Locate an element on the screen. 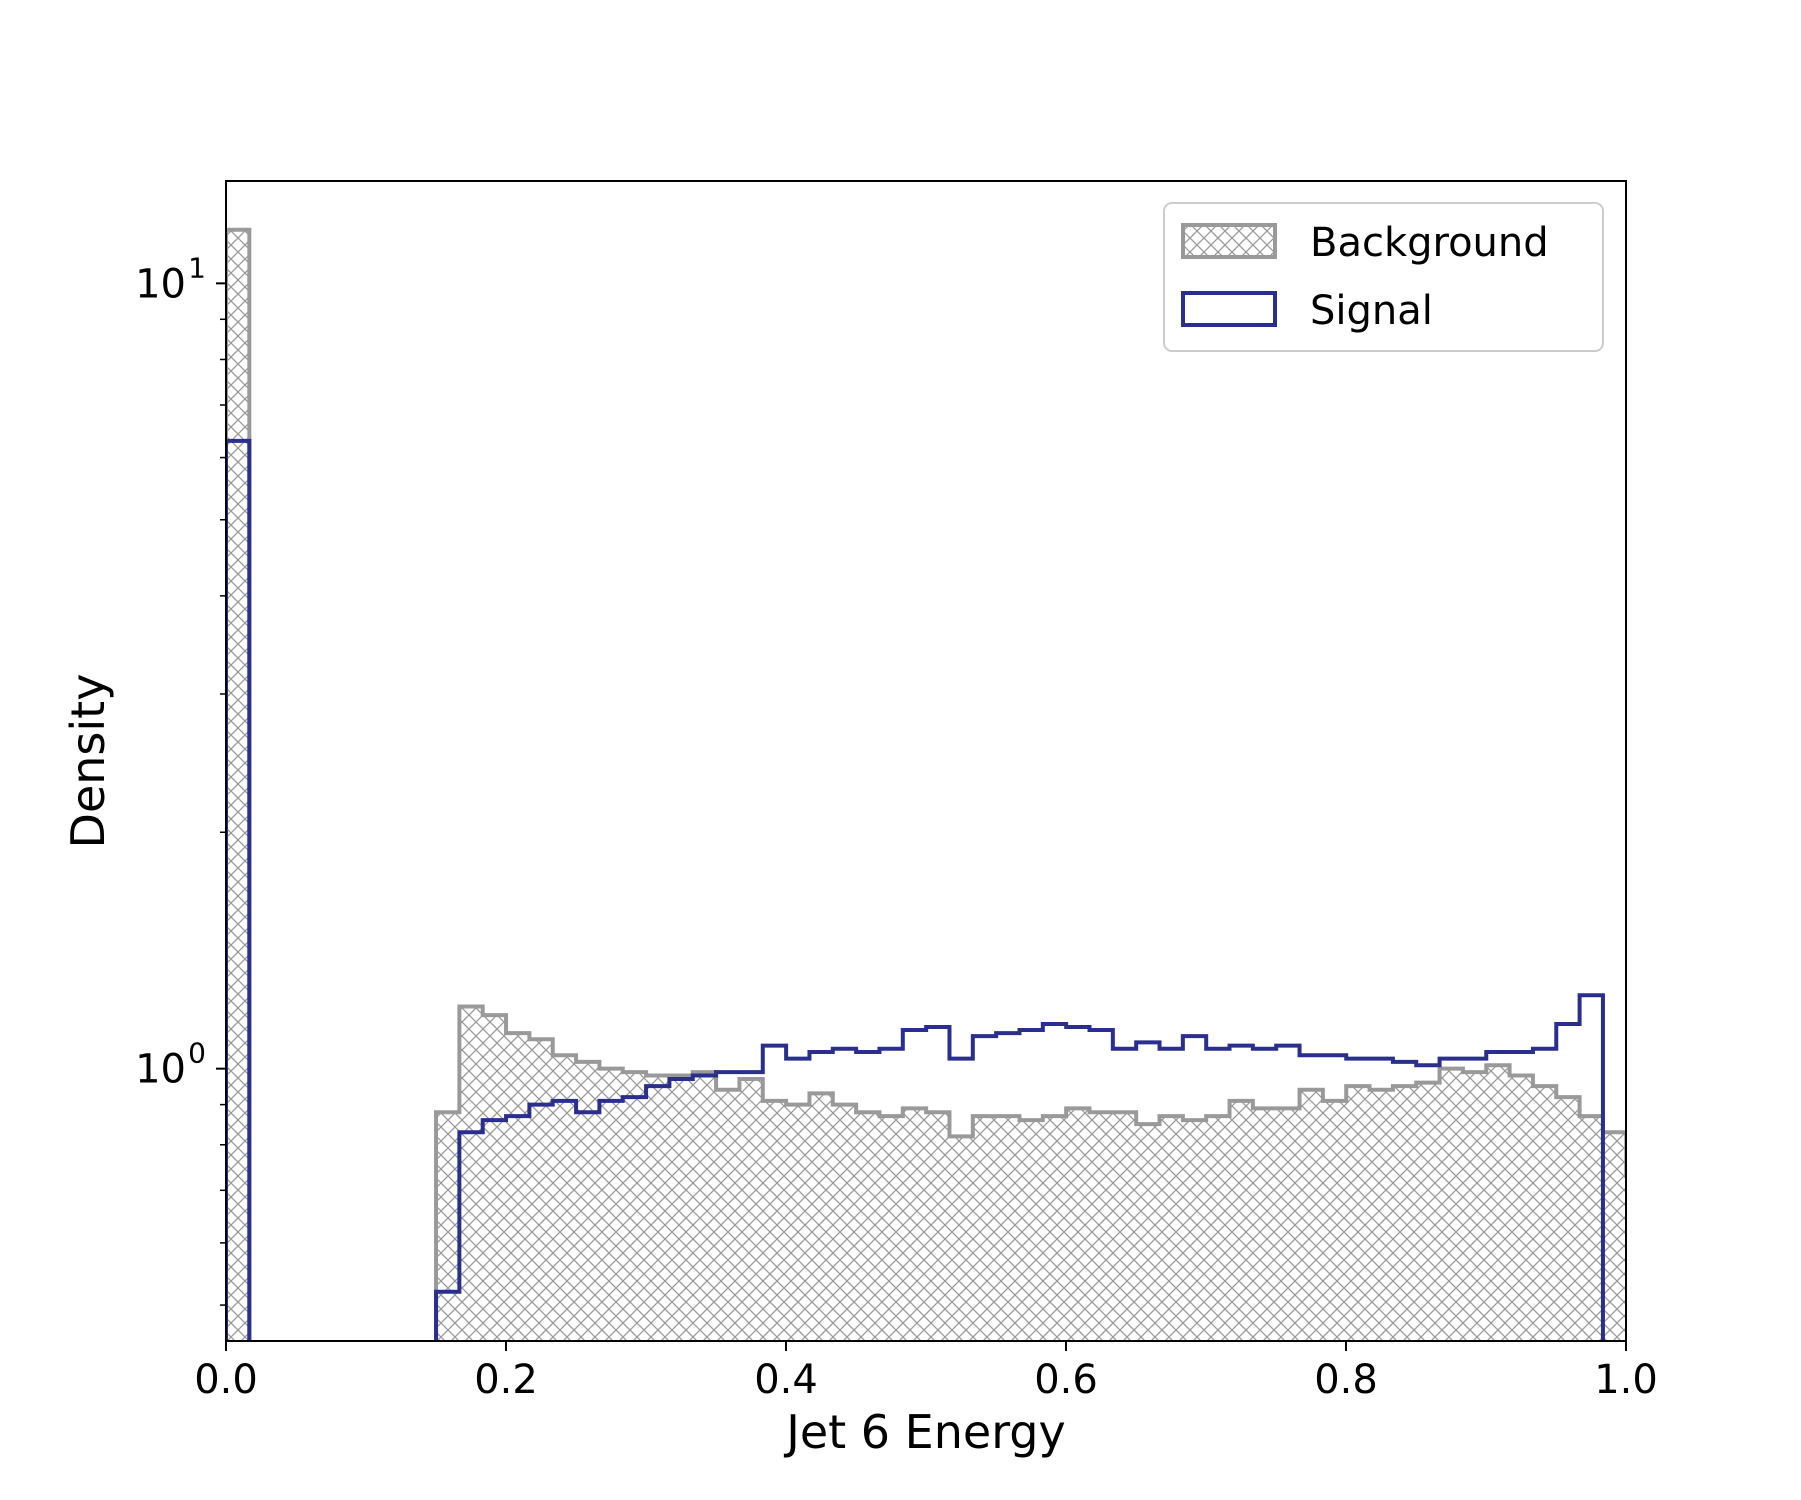 Image resolution: width=1801 pixels, height=1500 pixels. legend-swatch-signal is located at coordinates (1229, 309).